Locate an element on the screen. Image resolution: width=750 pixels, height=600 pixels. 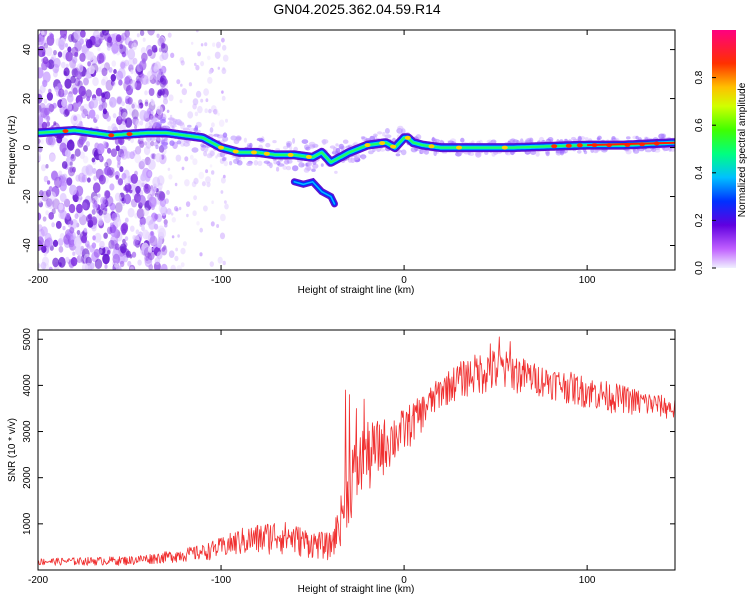
y-tick-label: 1000 is located at coordinates (27, 523).